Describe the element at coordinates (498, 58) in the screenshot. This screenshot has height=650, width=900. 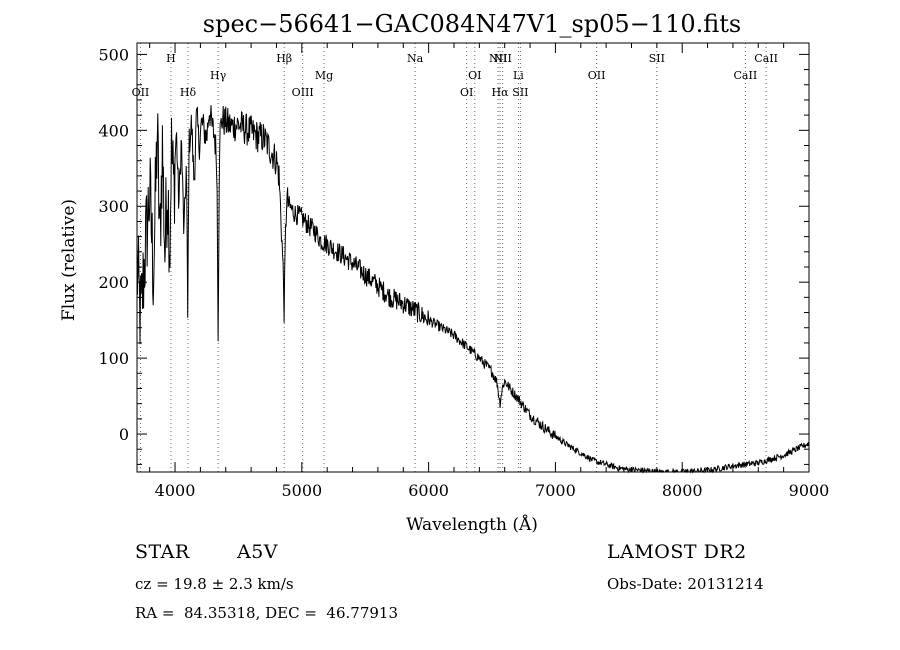
I see `line-label-10: NII` at that location.